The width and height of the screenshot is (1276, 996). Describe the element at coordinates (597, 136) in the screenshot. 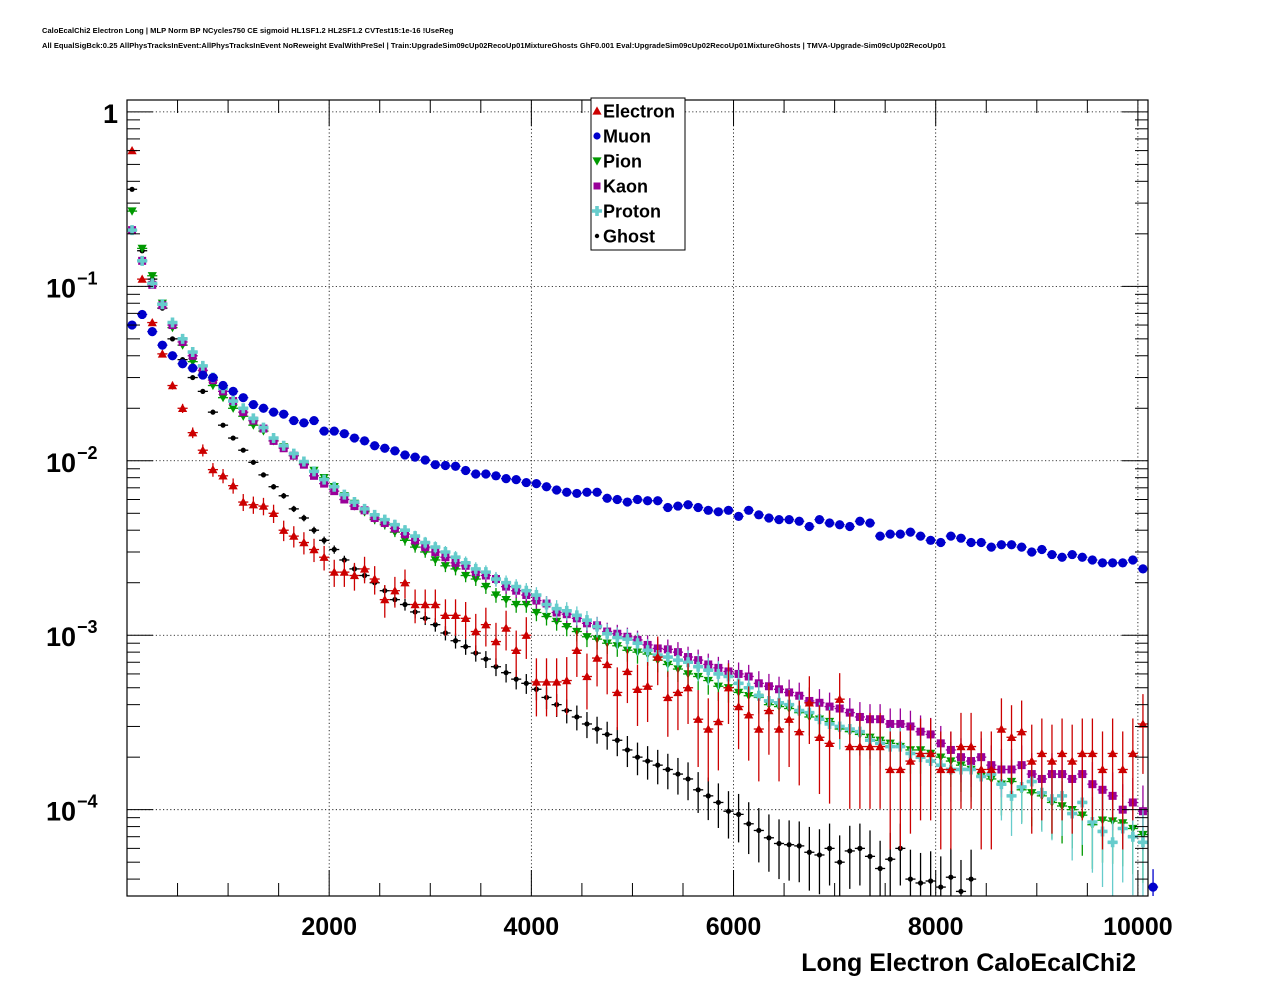

I see `legend-marker-icon` at that location.